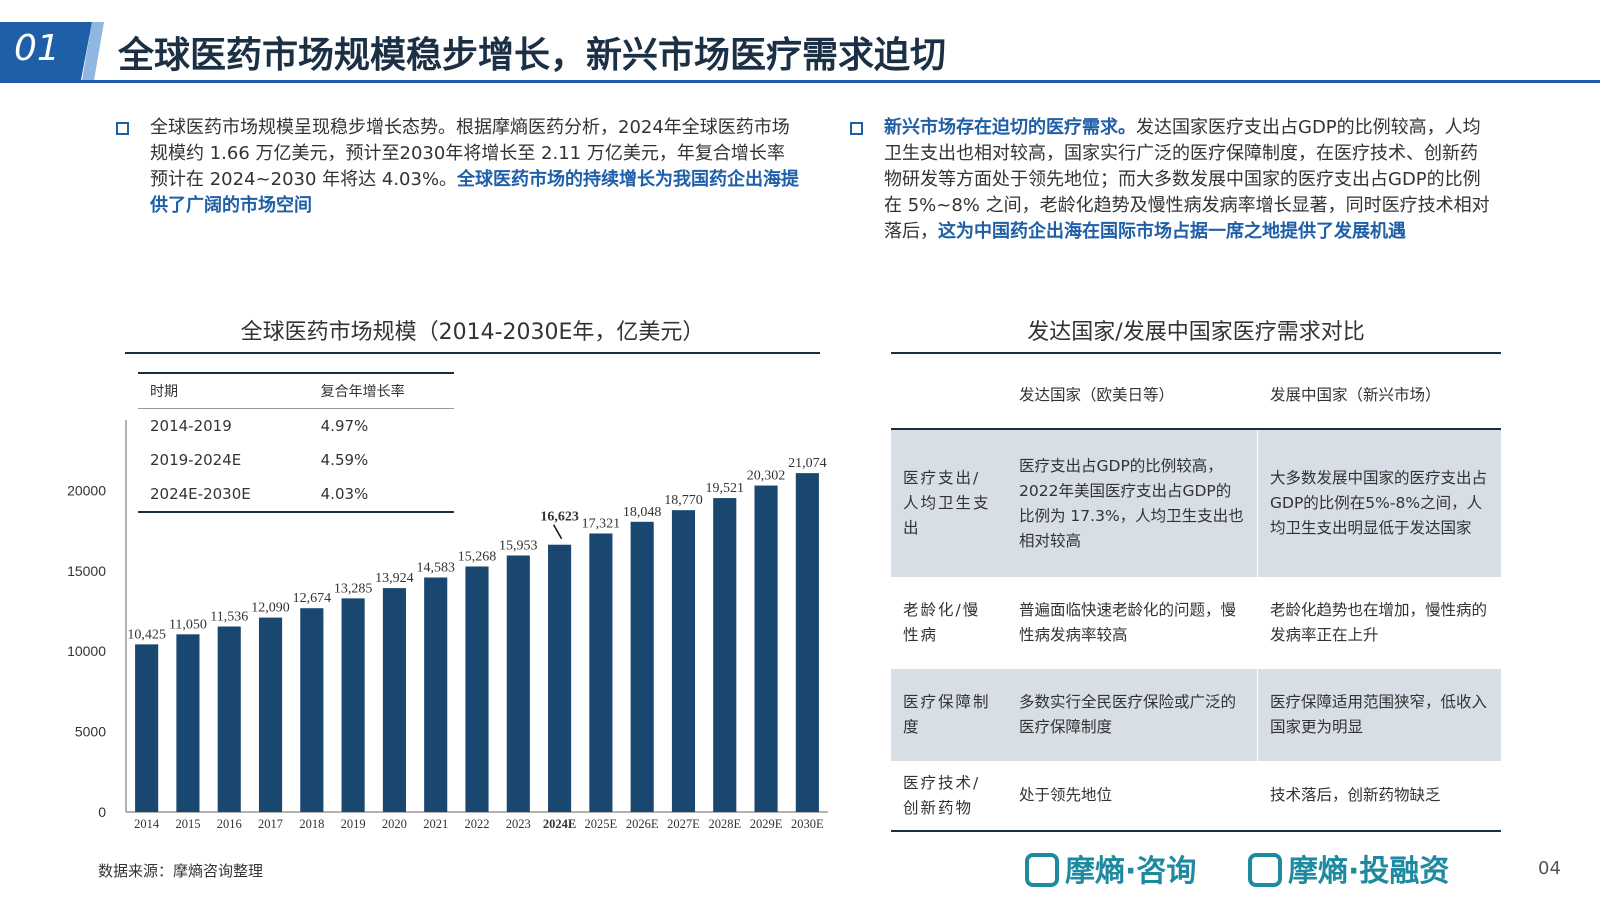 Image resolution: width=1600 pixels, height=900 pixels. Describe the element at coordinates (1172, 231) in the screenshot. I see `right-bullet-highlight: 这为中国药企出海在国际市场占据一席之地提供了发展机遇` at that location.